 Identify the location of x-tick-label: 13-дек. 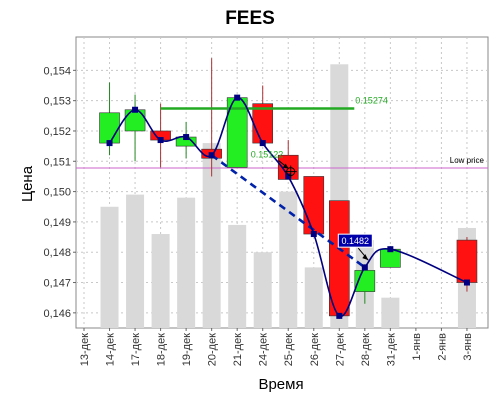
(85, 349).